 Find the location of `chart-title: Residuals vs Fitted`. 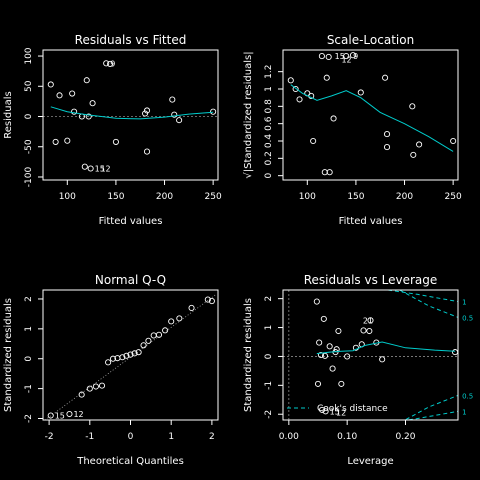

chart-title: Residuals vs Fitted is located at coordinates (131, 40).